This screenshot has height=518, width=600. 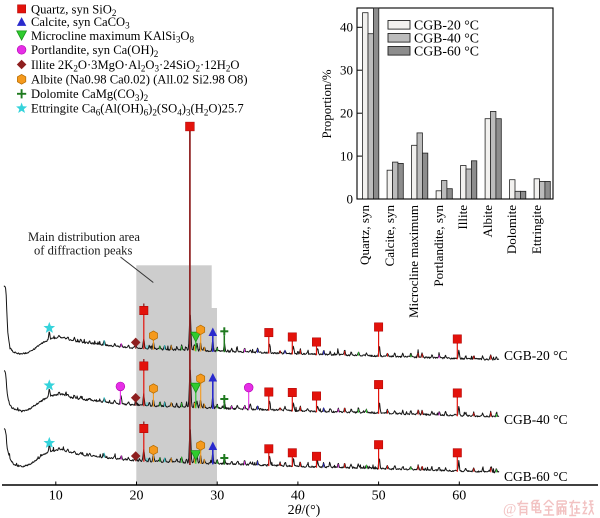 I want to click on svg-text: 2θ/(°), so click(x=304, y=510).